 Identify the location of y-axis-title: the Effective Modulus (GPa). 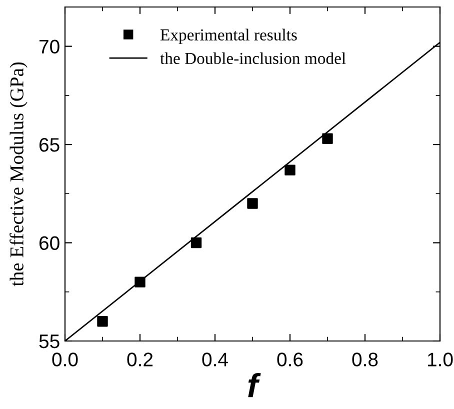
(19, 174).